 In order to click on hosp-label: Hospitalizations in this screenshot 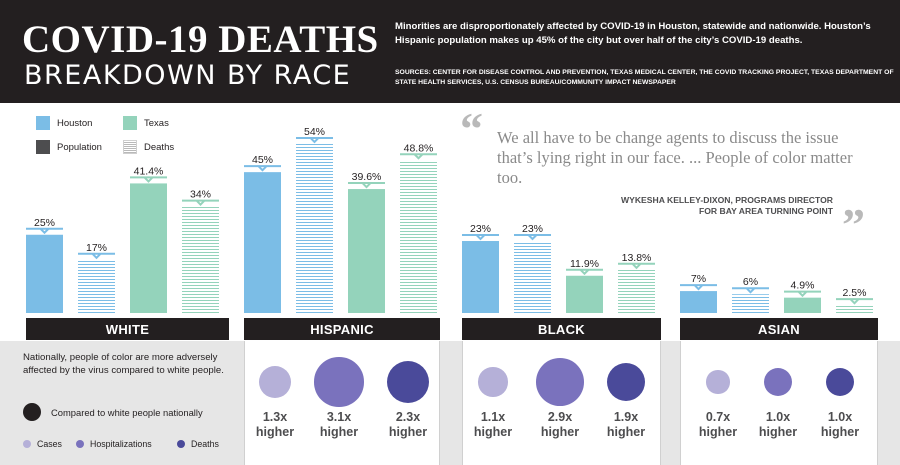, I will do `click(121, 444)`.